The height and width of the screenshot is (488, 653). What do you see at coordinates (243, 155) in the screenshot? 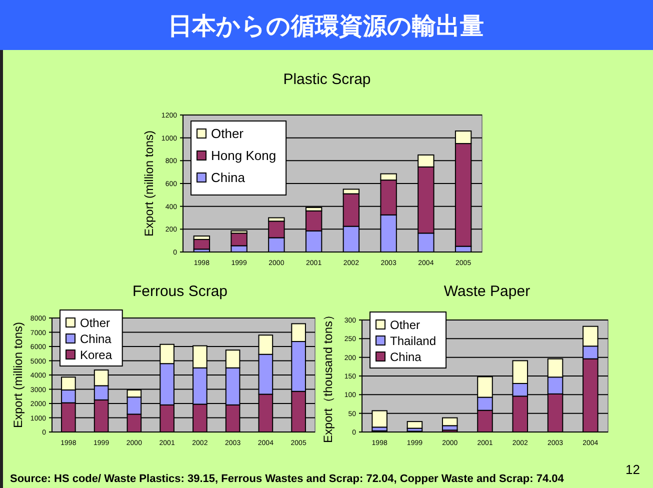
I see `legend-label: Hong Kong` at bounding box center [243, 155].